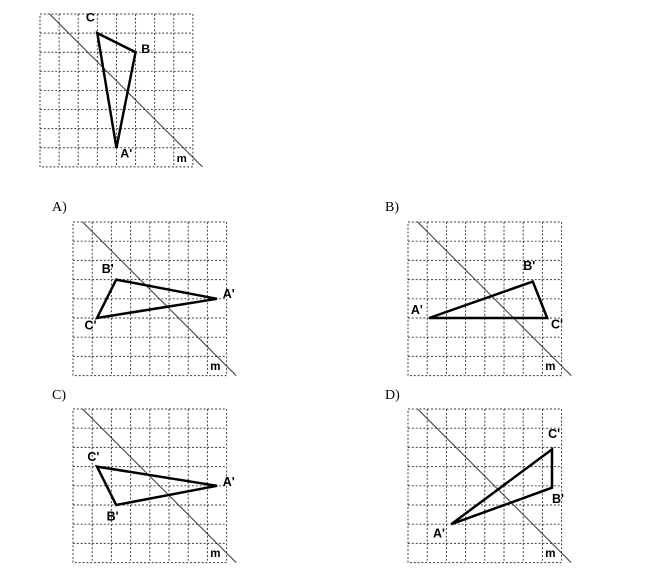 The image size is (650, 574). I want to click on original-vertex-c-label: C, so click(90, 18).